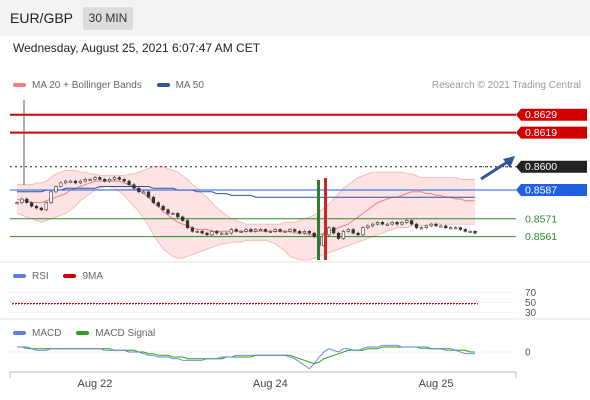 The image size is (590, 400). I want to click on level-label: 0.8571, so click(541, 219).